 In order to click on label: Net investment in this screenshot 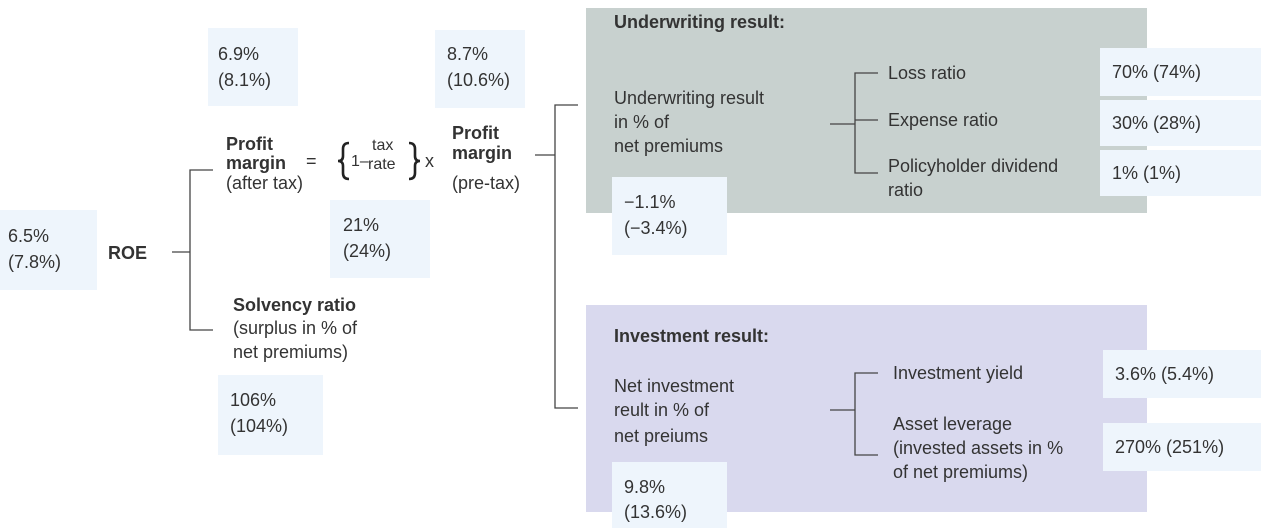, I will do `click(674, 386)`.